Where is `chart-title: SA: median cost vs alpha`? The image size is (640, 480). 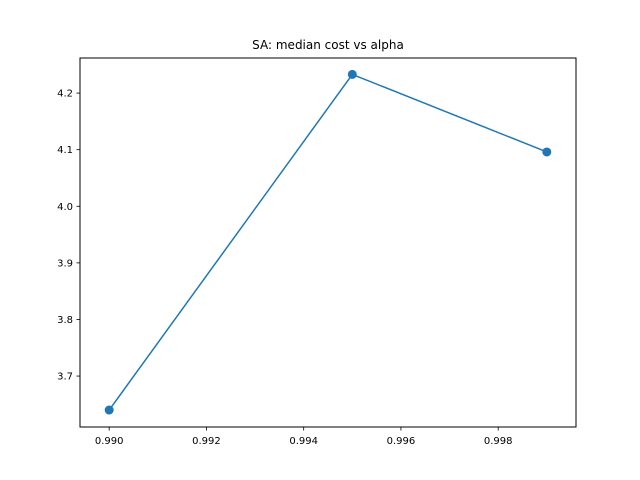 chart-title: SA: median cost vs alpha is located at coordinates (328, 45).